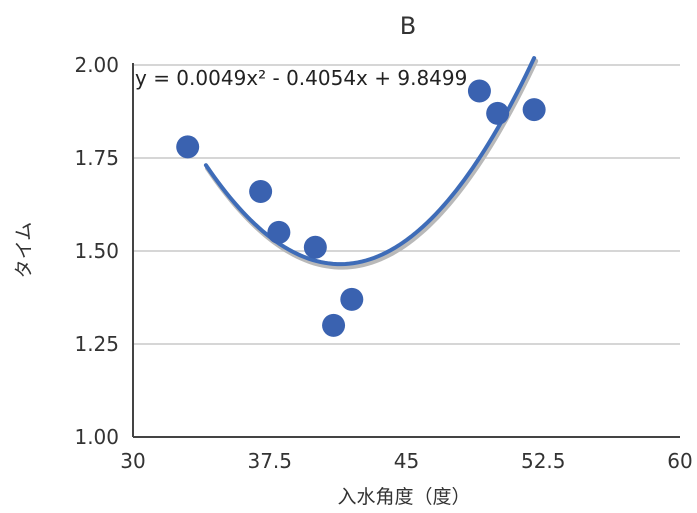  What do you see at coordinates (679, 461) in the screenshot?
I see `x-tick-label: 60` at bounding box center [679, 461].